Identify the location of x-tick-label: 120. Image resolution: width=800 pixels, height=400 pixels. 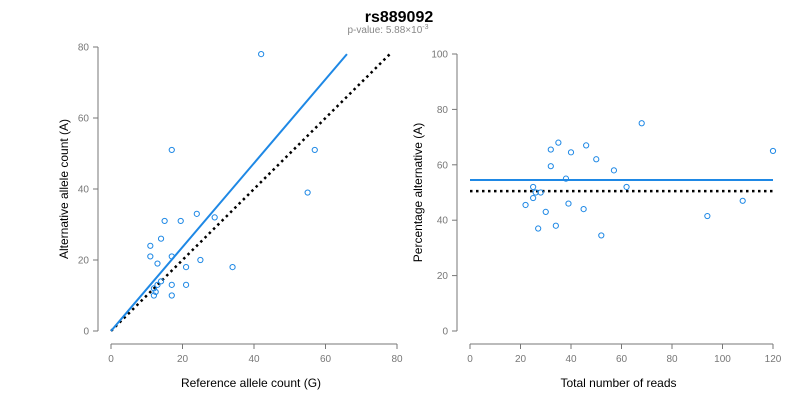
(773, 359).